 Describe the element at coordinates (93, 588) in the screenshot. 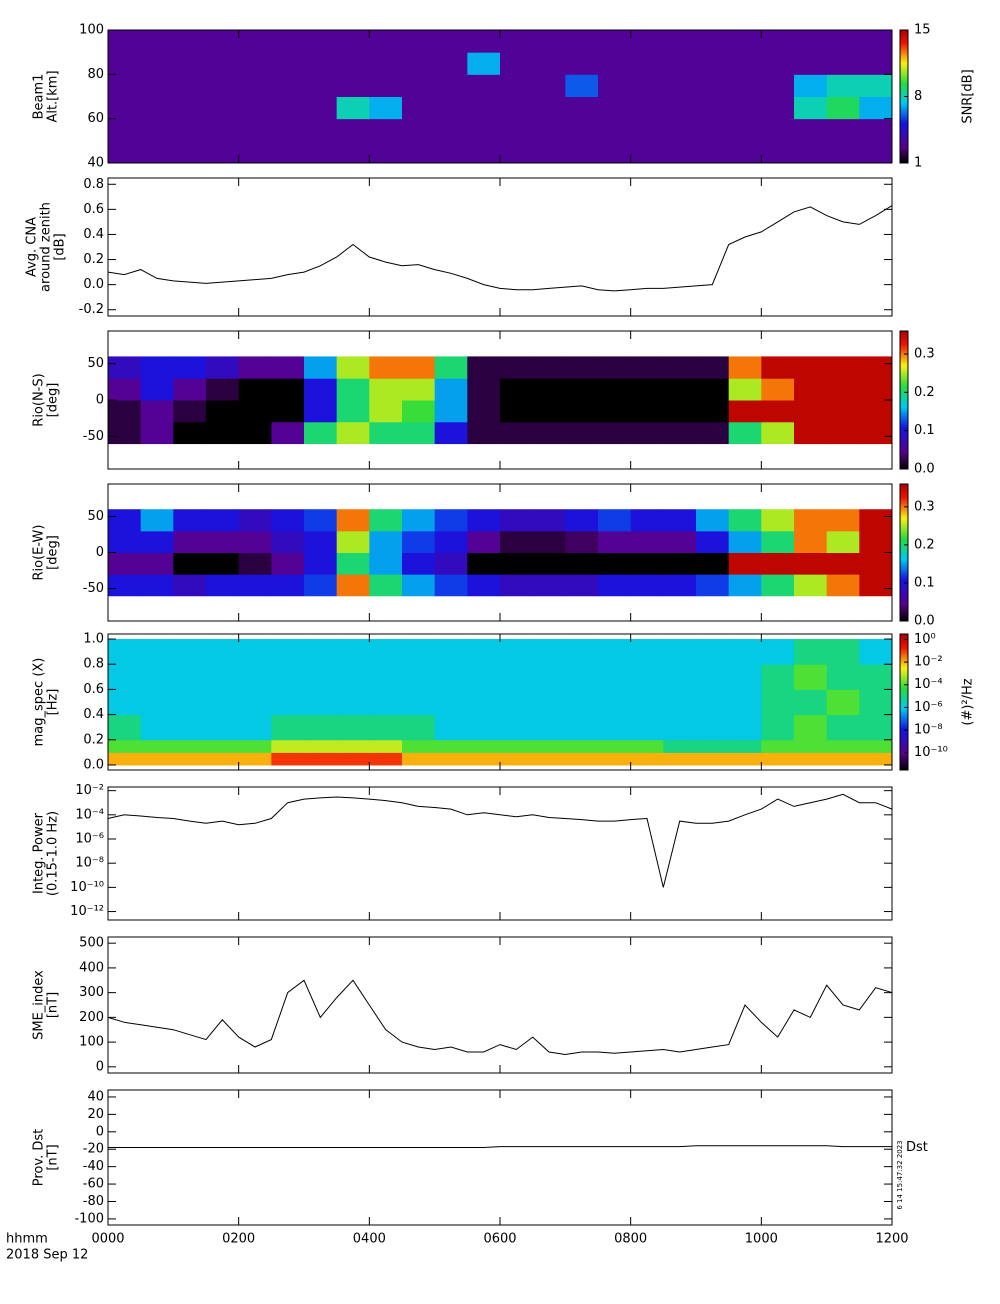

I see `y-tick-label: -50` at that location.